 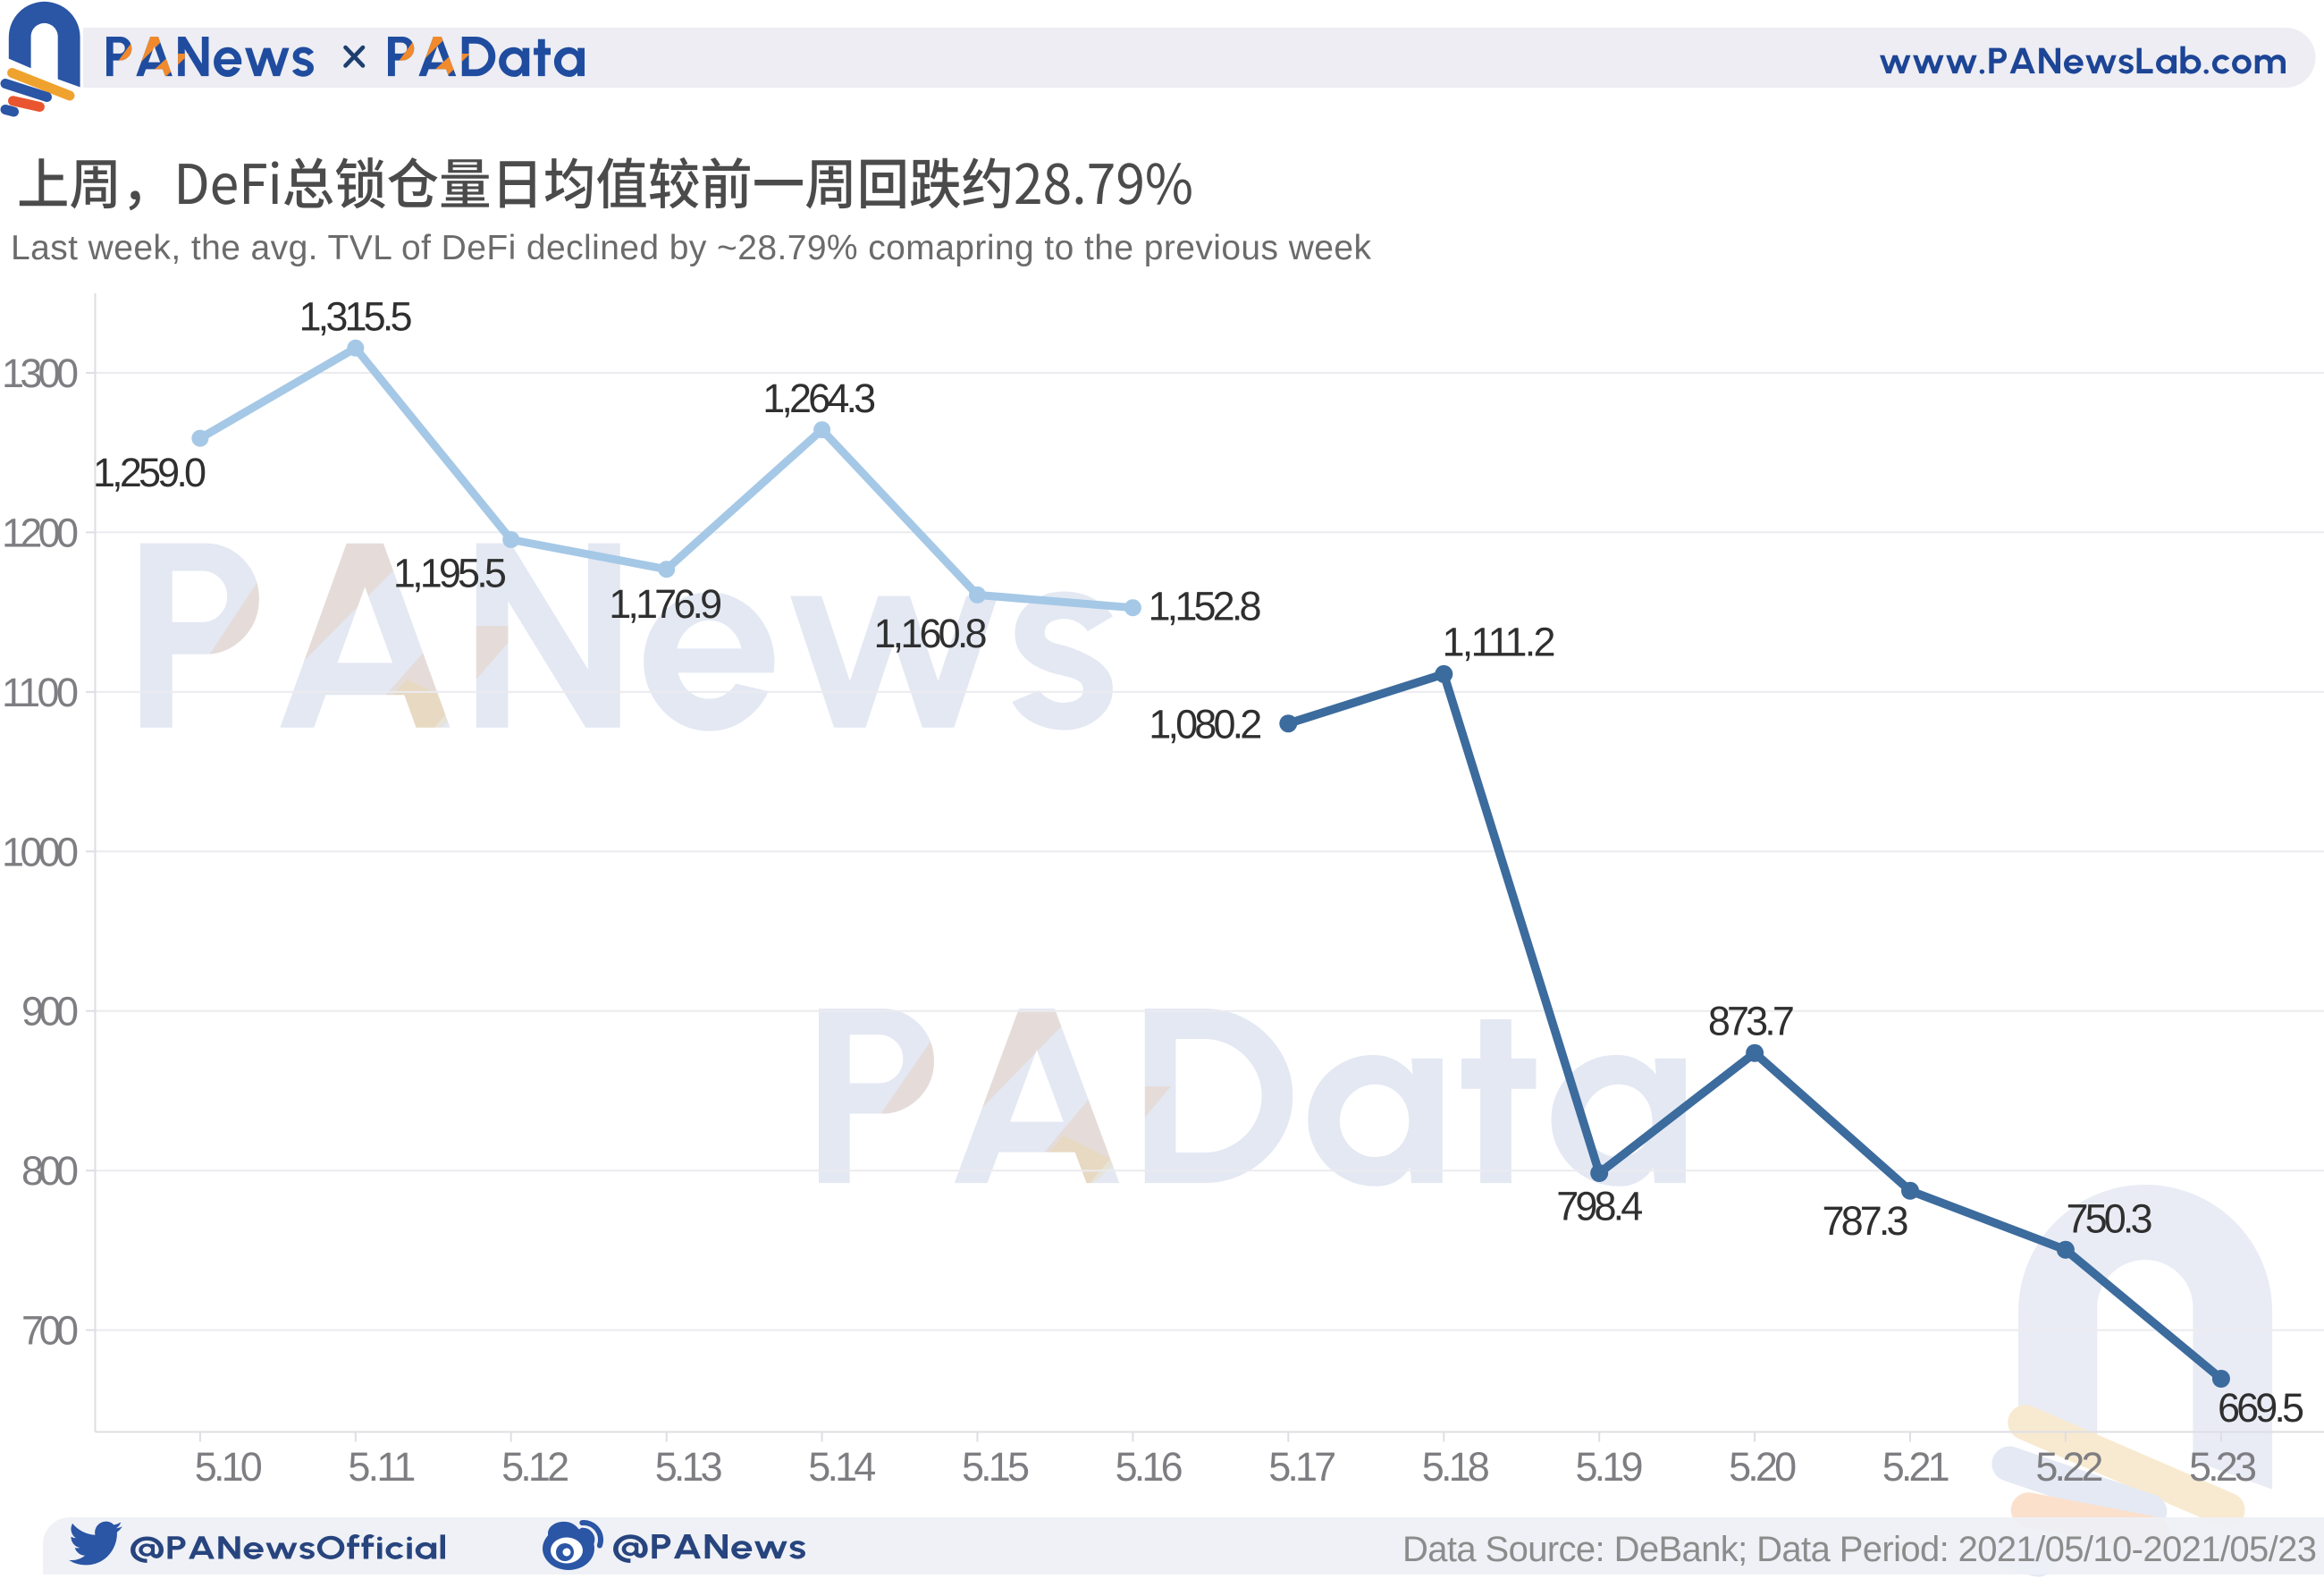 I want to click on svg-text: 5.15, so click(x=996, y=1467).